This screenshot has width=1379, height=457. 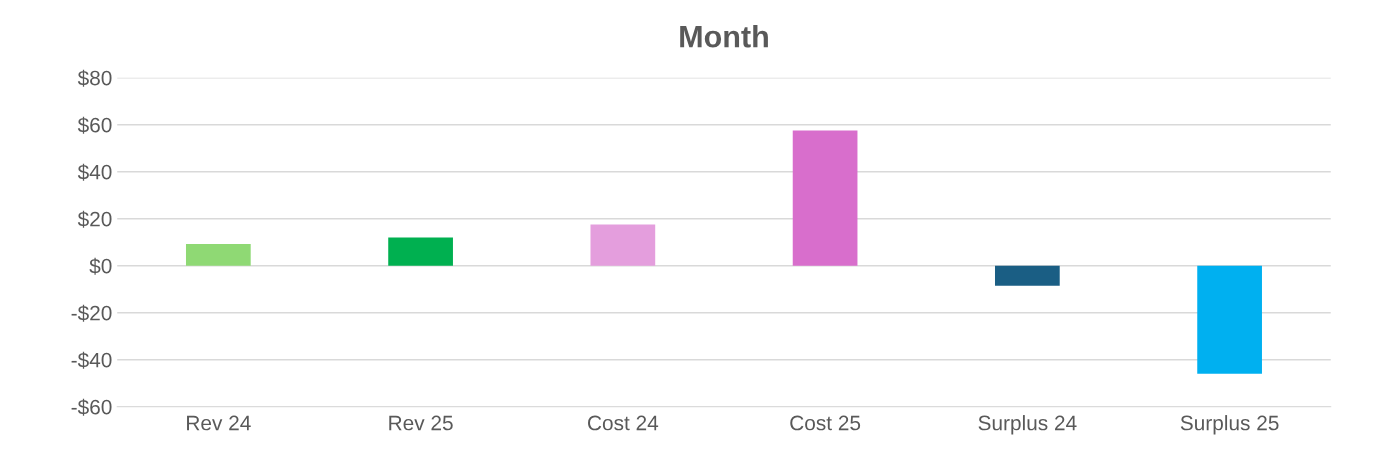 What do you see at coordinates (623, 423) in the screenshot?
I see `x-tick-label: Cost 24` at bounding box center [623, 423].